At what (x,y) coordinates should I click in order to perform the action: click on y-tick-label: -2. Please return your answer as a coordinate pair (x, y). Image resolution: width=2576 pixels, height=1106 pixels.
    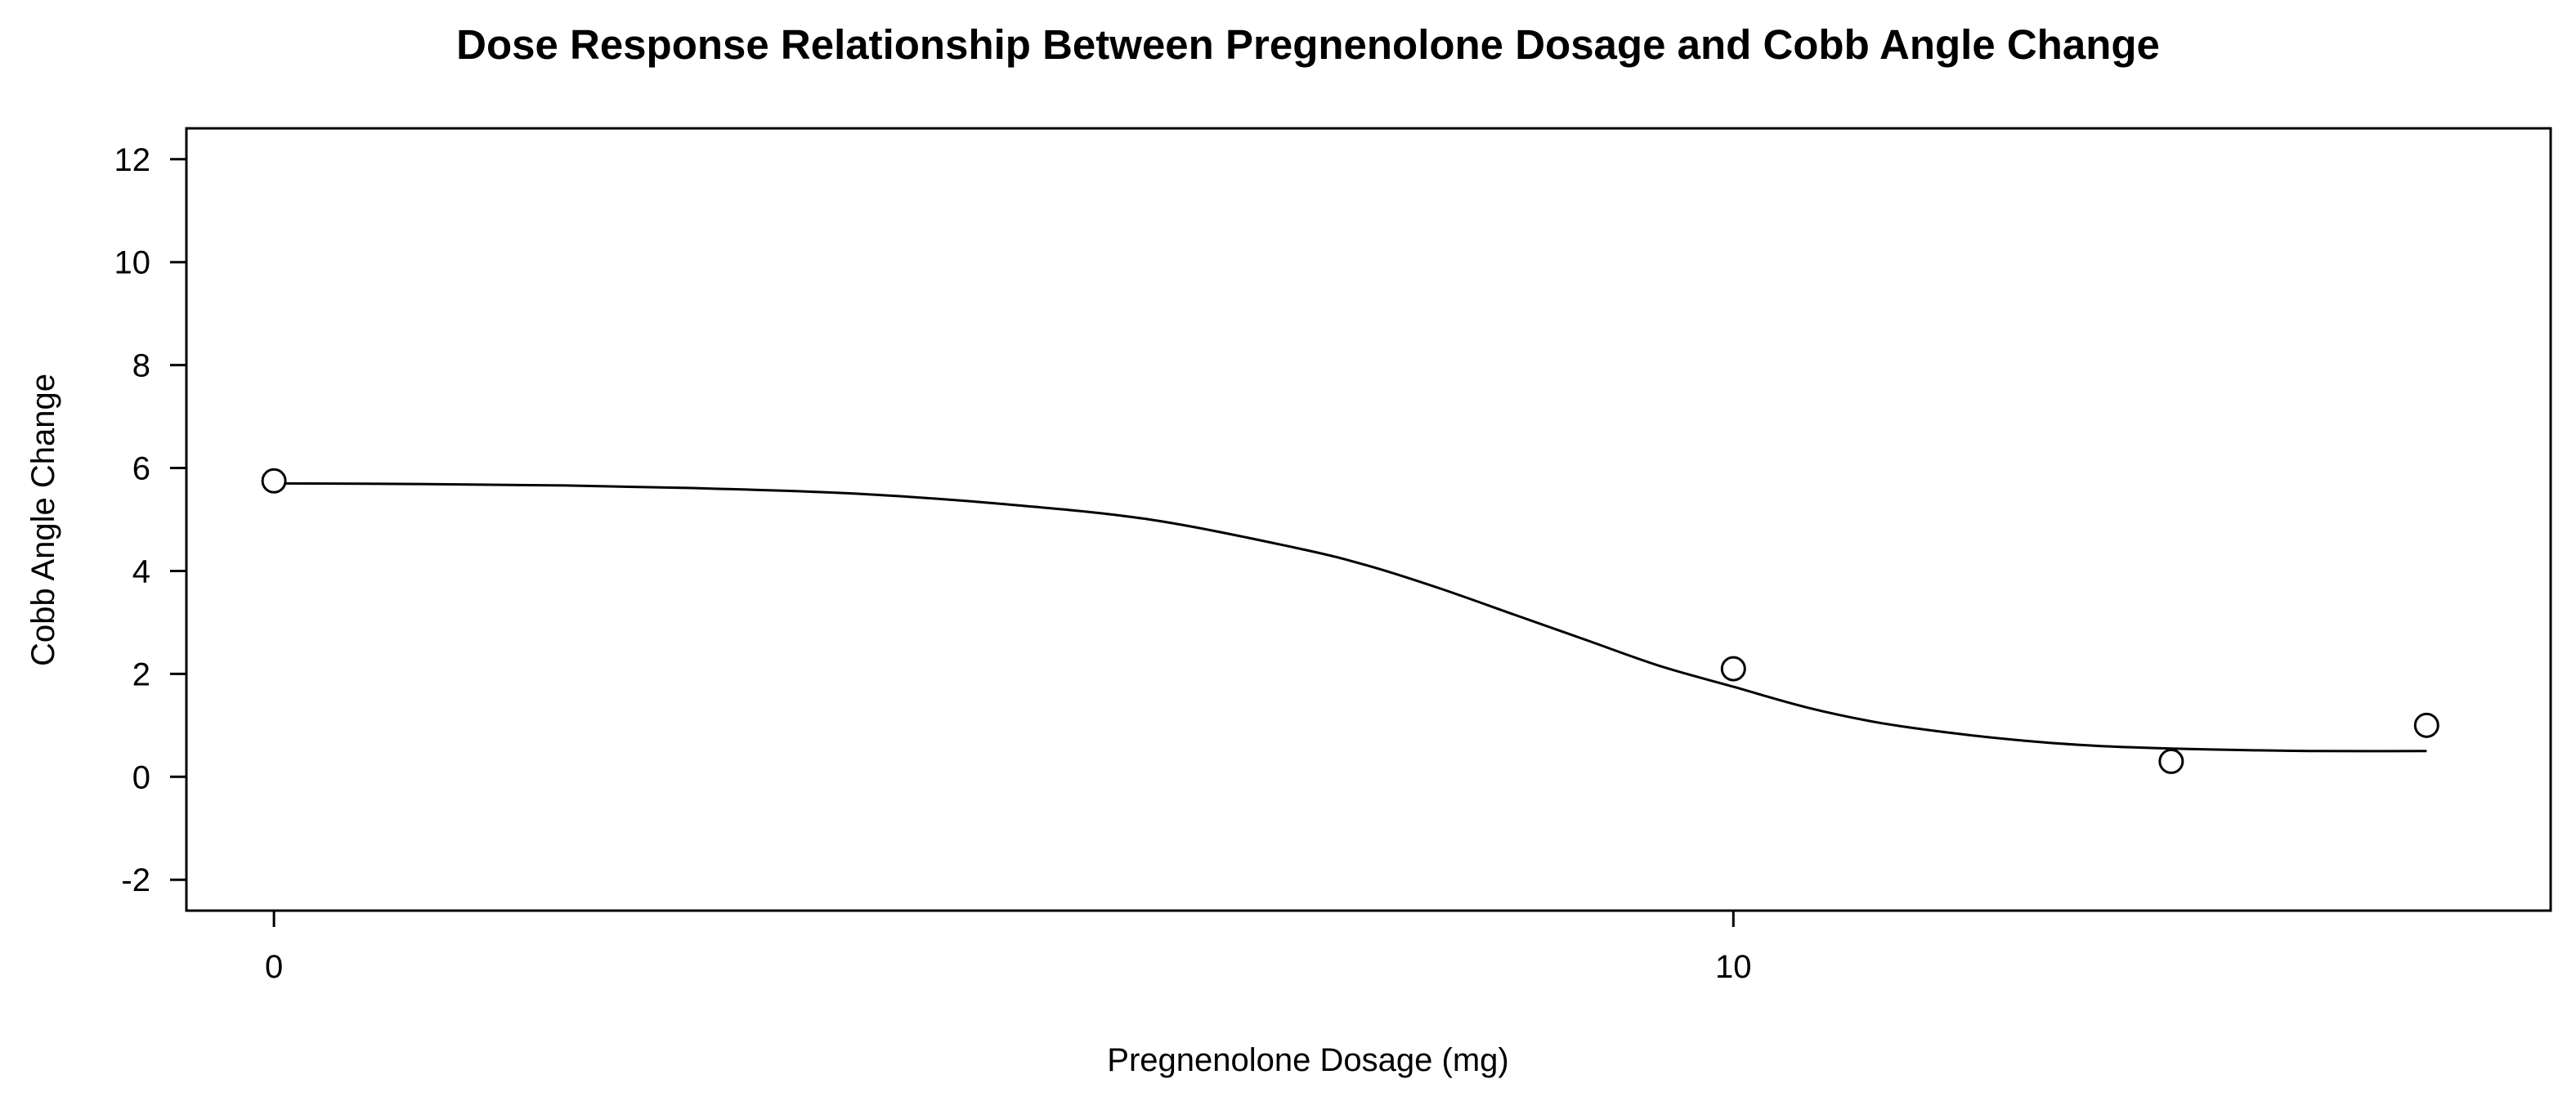
    Looking at the image, I should click on (135, 880).